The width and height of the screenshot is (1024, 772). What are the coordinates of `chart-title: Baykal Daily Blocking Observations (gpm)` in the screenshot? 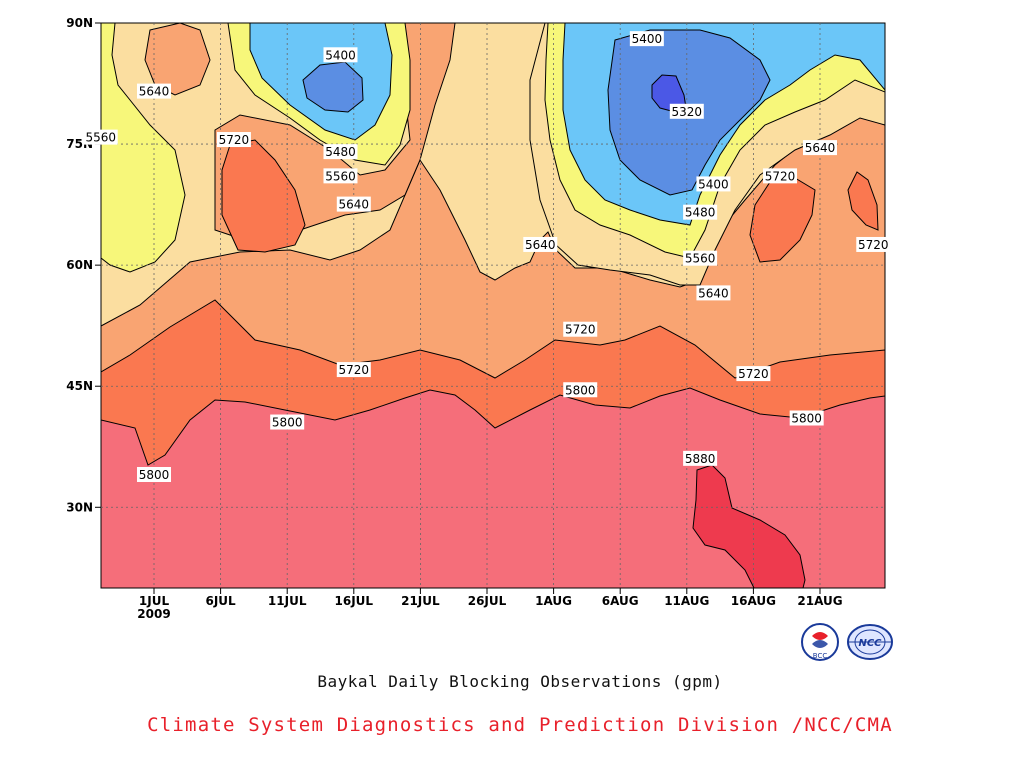 It's located at (520, 681).